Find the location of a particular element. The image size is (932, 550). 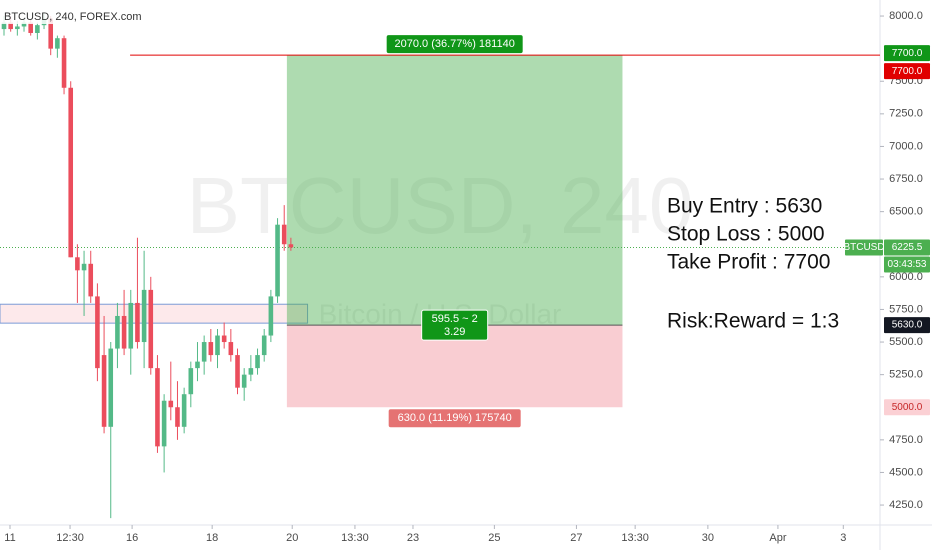

current-price-badge-group: 6225.5 is located at coordinates (907, 247).